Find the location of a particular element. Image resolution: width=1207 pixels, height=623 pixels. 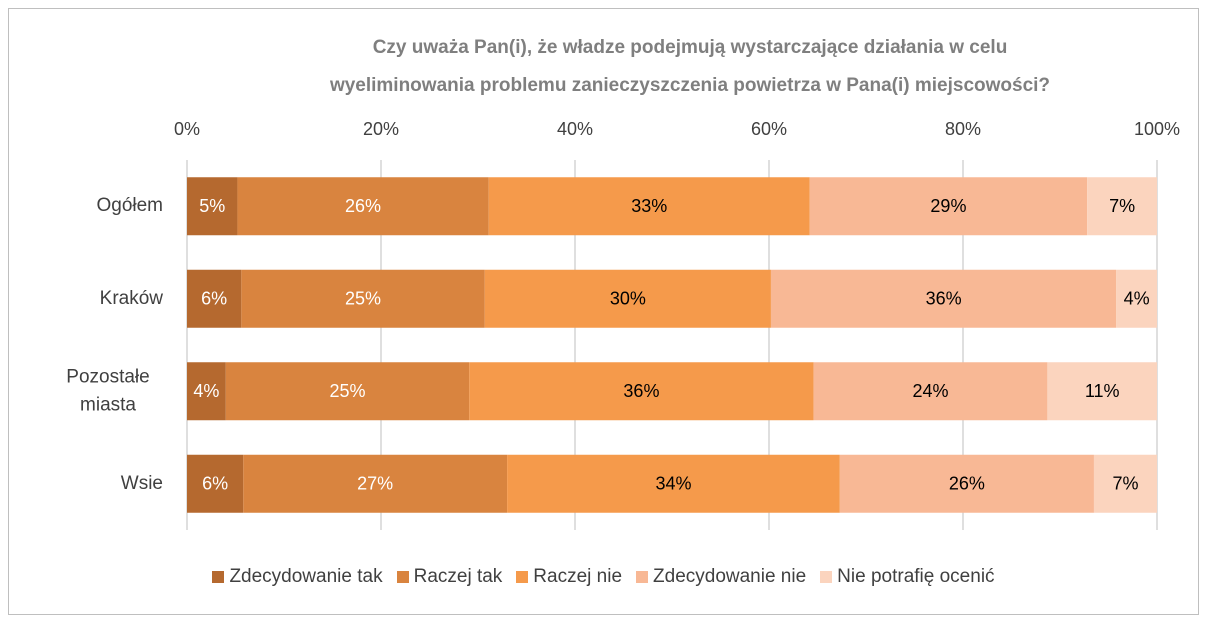

legend-label: Raczej nie is located at coordinates (578, 576).